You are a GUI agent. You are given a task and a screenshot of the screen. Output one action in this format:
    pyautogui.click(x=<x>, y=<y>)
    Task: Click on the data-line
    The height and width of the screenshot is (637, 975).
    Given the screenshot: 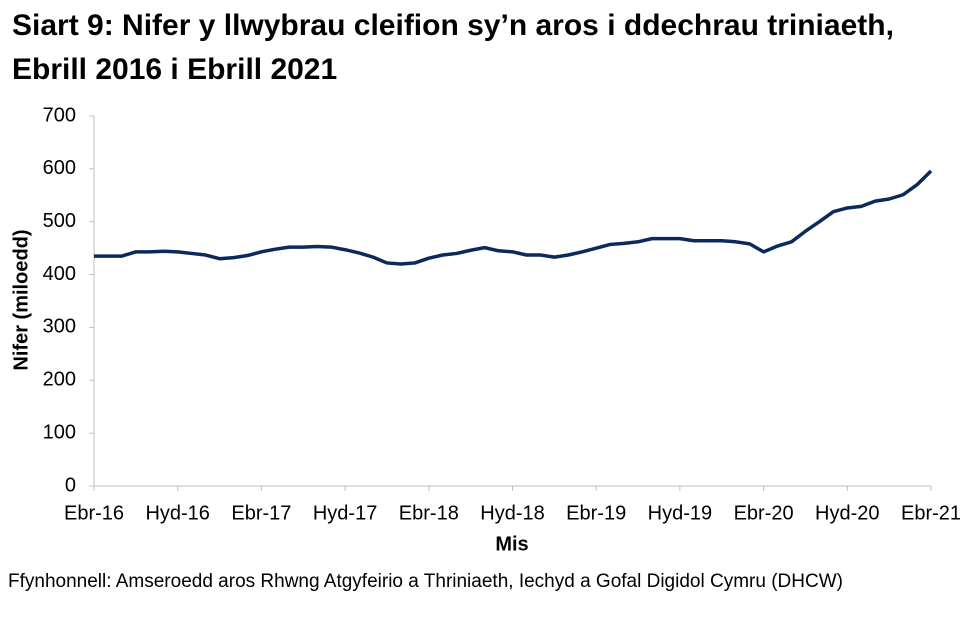 What is the action you would take?
    pyautogui.click(x=513, y=217)
    